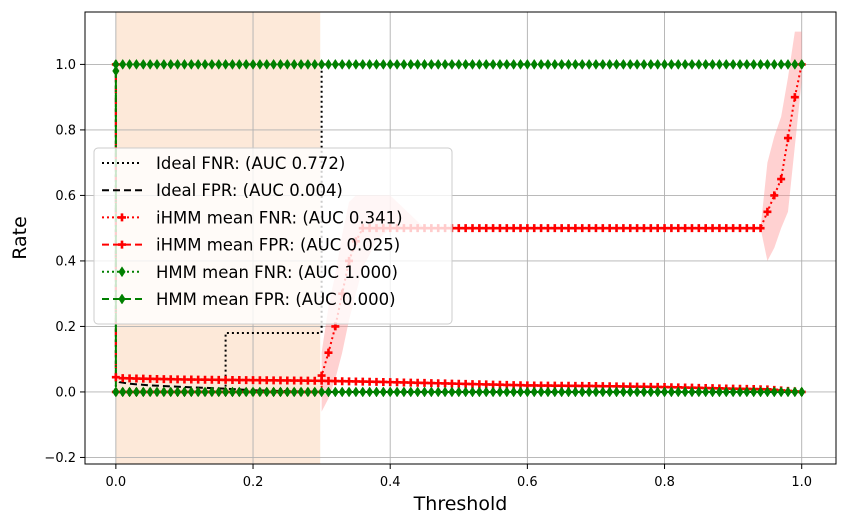 This screenshot has width=847, height=525. What do you see at coordinates (65, 130) in the screenshot?
I see `y-tick-label-5: 0.8` at bounding box center [65, 130].